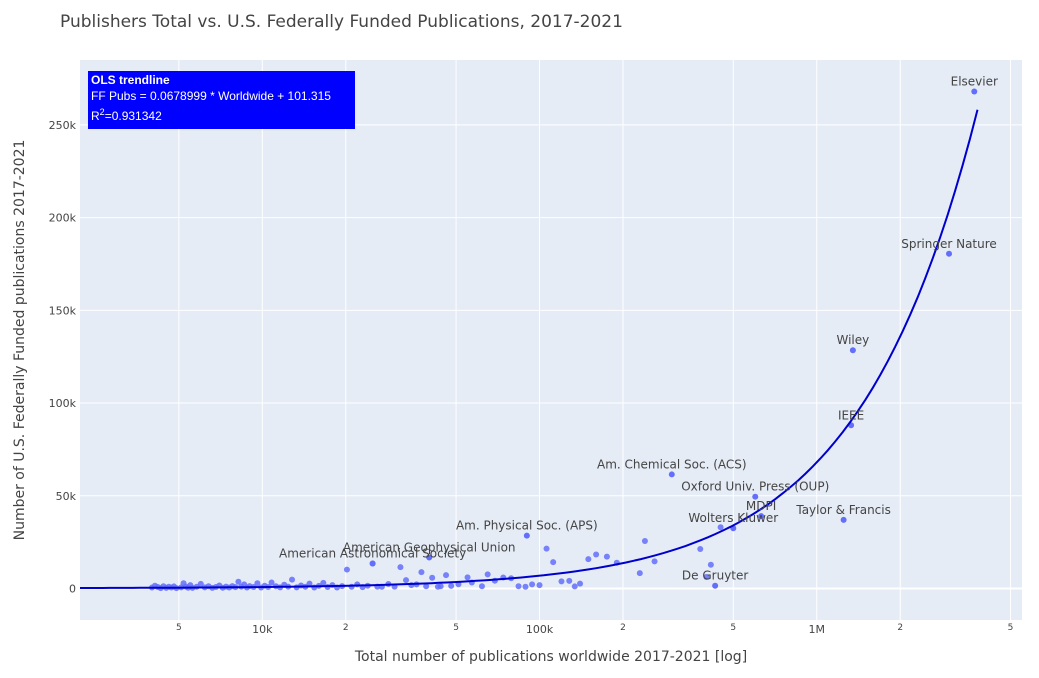  I want to click on point-label: Am. Chemical Soc. (ACS), so click(672, 464).